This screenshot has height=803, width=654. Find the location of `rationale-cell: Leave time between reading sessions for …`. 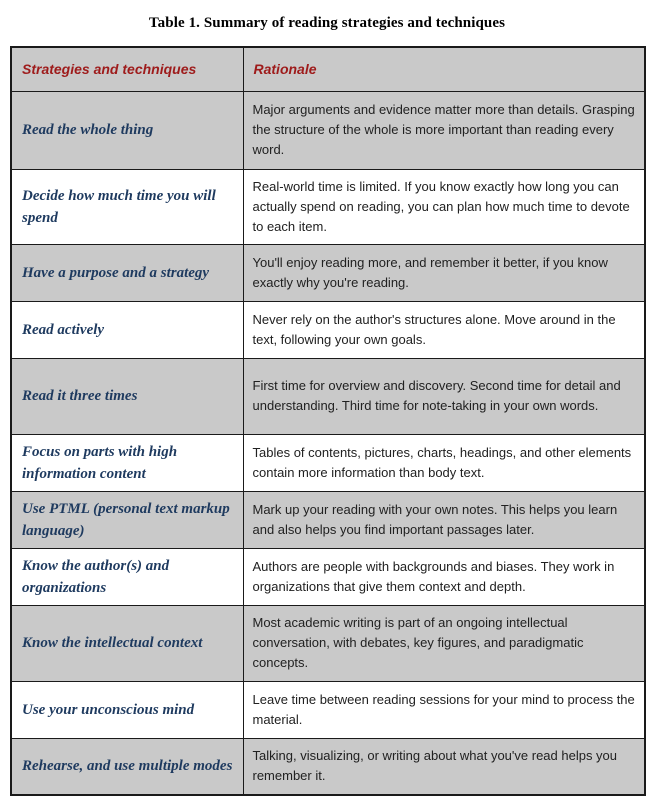

rationale-cell: Leave time between reading sessions for … is located at coordinates (444, 709).